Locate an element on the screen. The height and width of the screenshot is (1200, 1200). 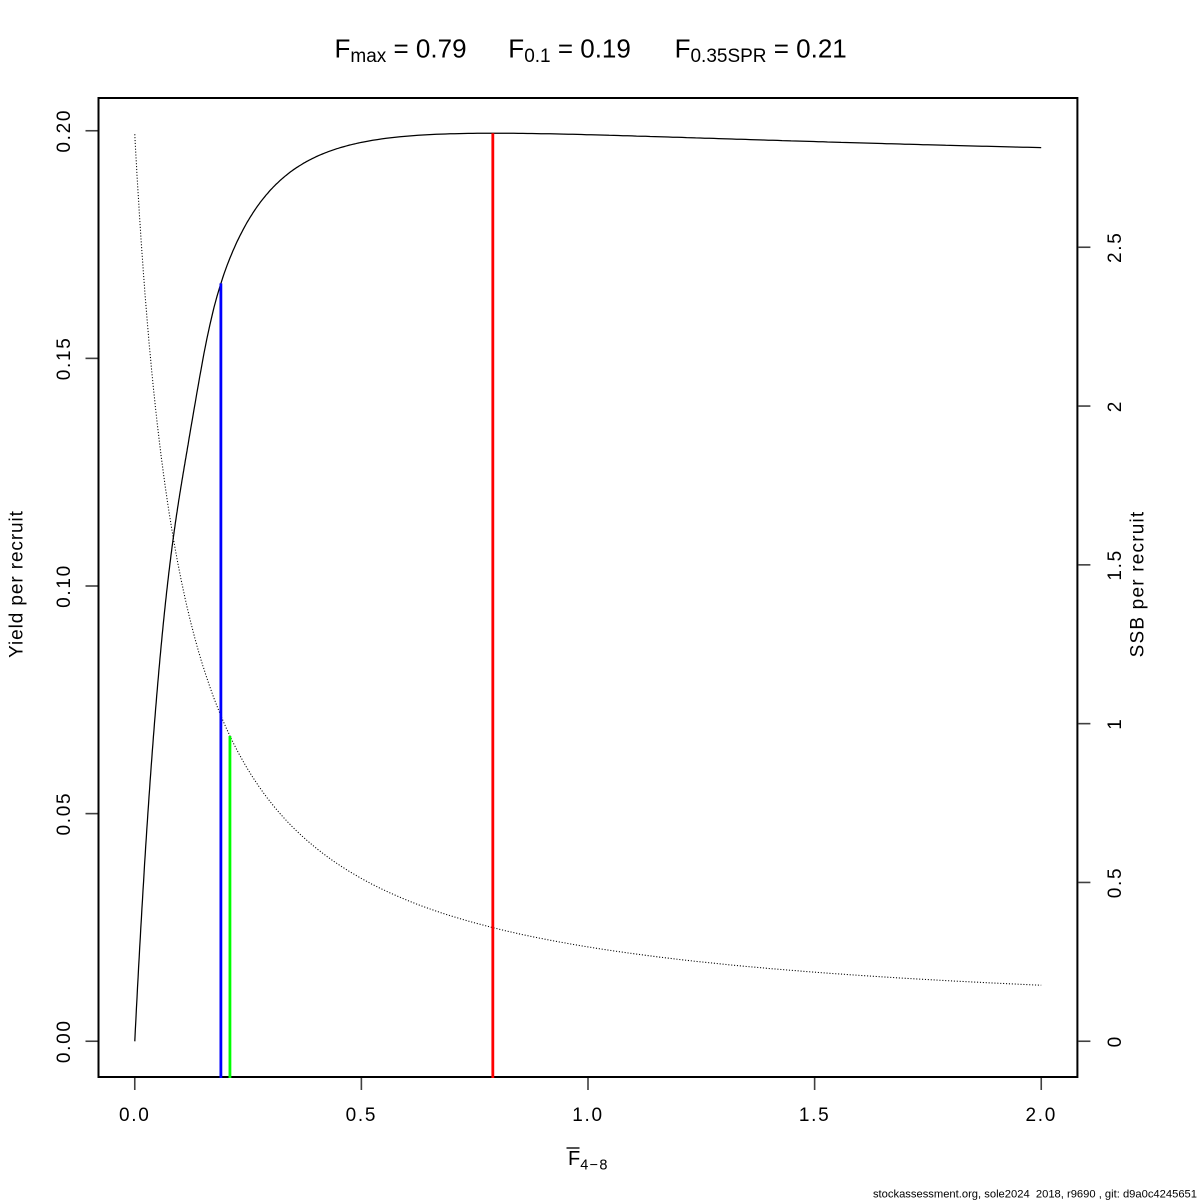
svg-text: 0.15 is located at coordinates (64, 358).